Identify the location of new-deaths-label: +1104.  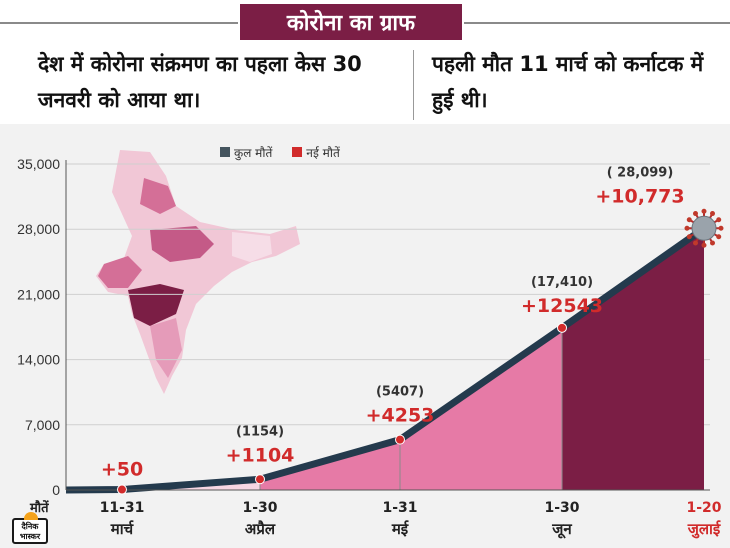
(260, 455).